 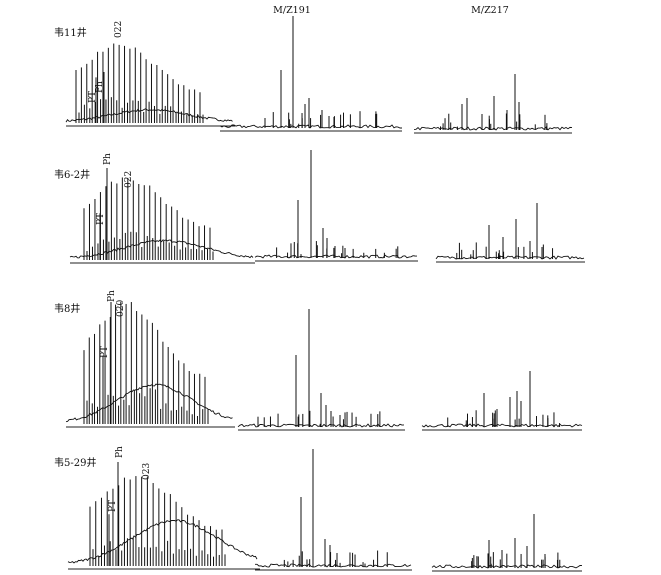 I want to click on peak-label-ph-row-3: Ph, so click(x=112, y=296).